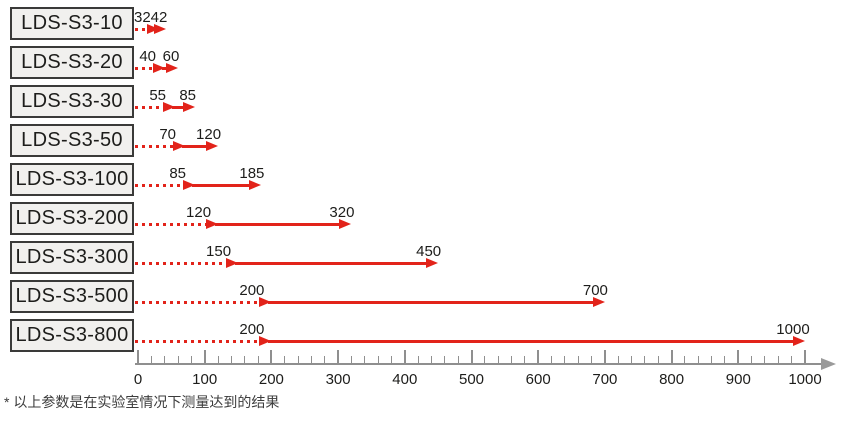 This screenshot has width=865, height=440. I want to click on axis-tick-label: 1000, so click(805, 379).